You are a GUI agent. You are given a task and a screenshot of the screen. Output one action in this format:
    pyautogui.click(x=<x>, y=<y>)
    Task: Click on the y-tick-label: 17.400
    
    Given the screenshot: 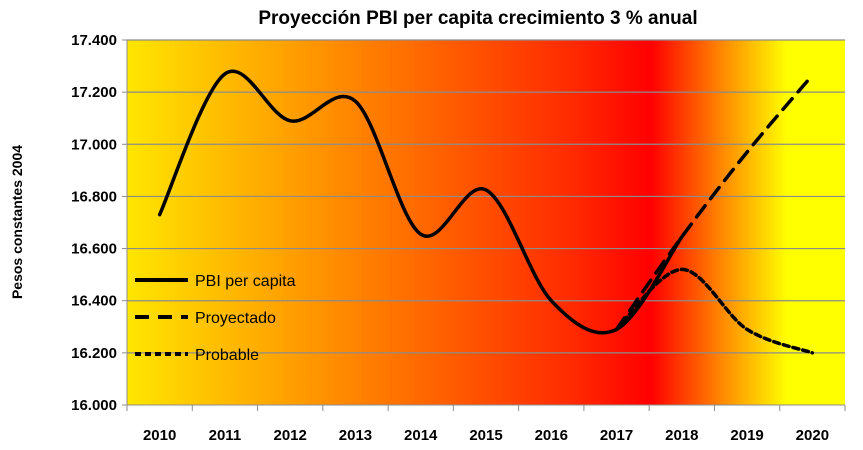 What is the action you would take?
    pyautogui.click(x=94, y=40)
    